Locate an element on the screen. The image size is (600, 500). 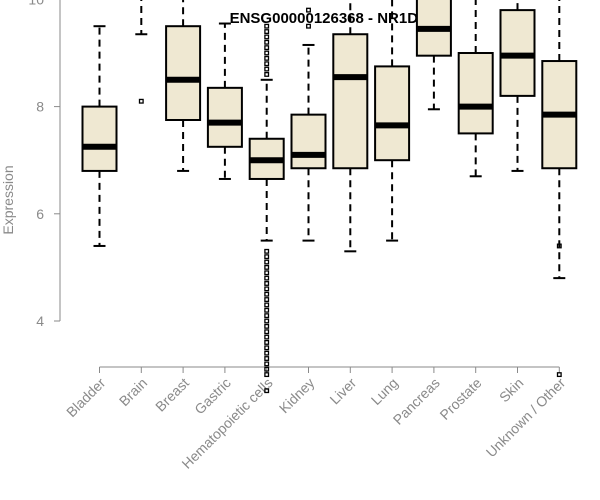
y-tick-label: 8 is located at coordinates (40, 107).